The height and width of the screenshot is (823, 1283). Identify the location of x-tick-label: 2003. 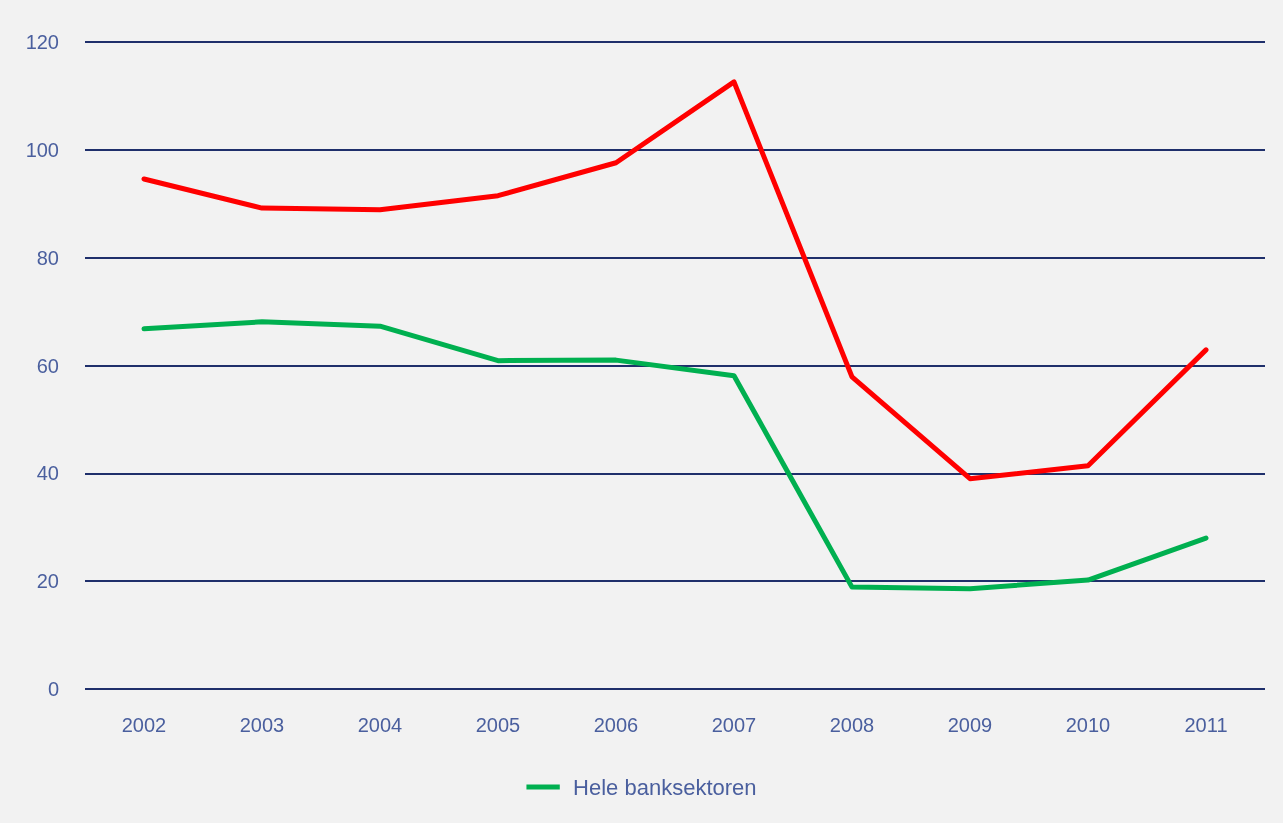
(262, 725).